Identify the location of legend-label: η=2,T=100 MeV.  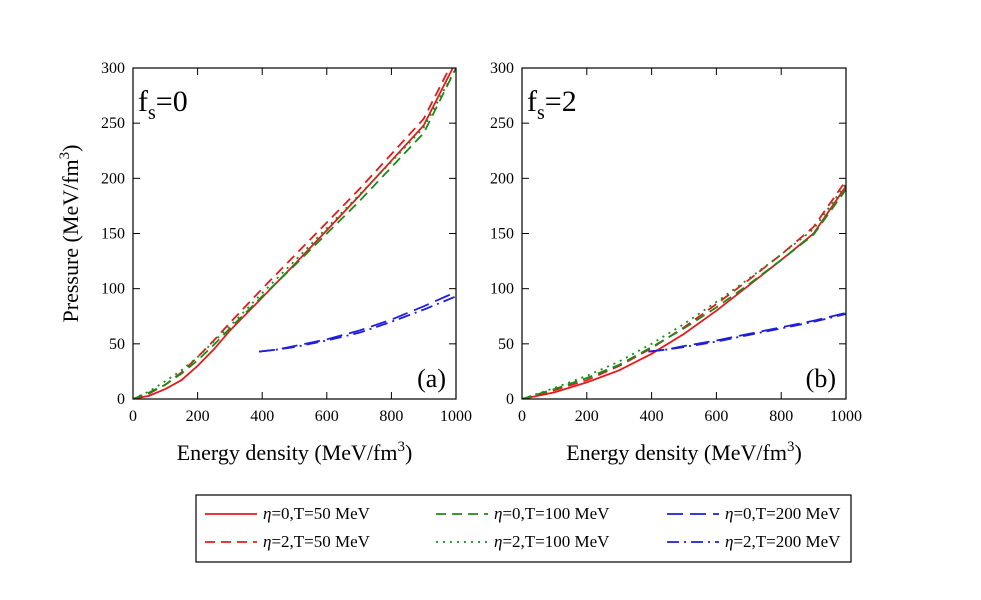
(552, 541).